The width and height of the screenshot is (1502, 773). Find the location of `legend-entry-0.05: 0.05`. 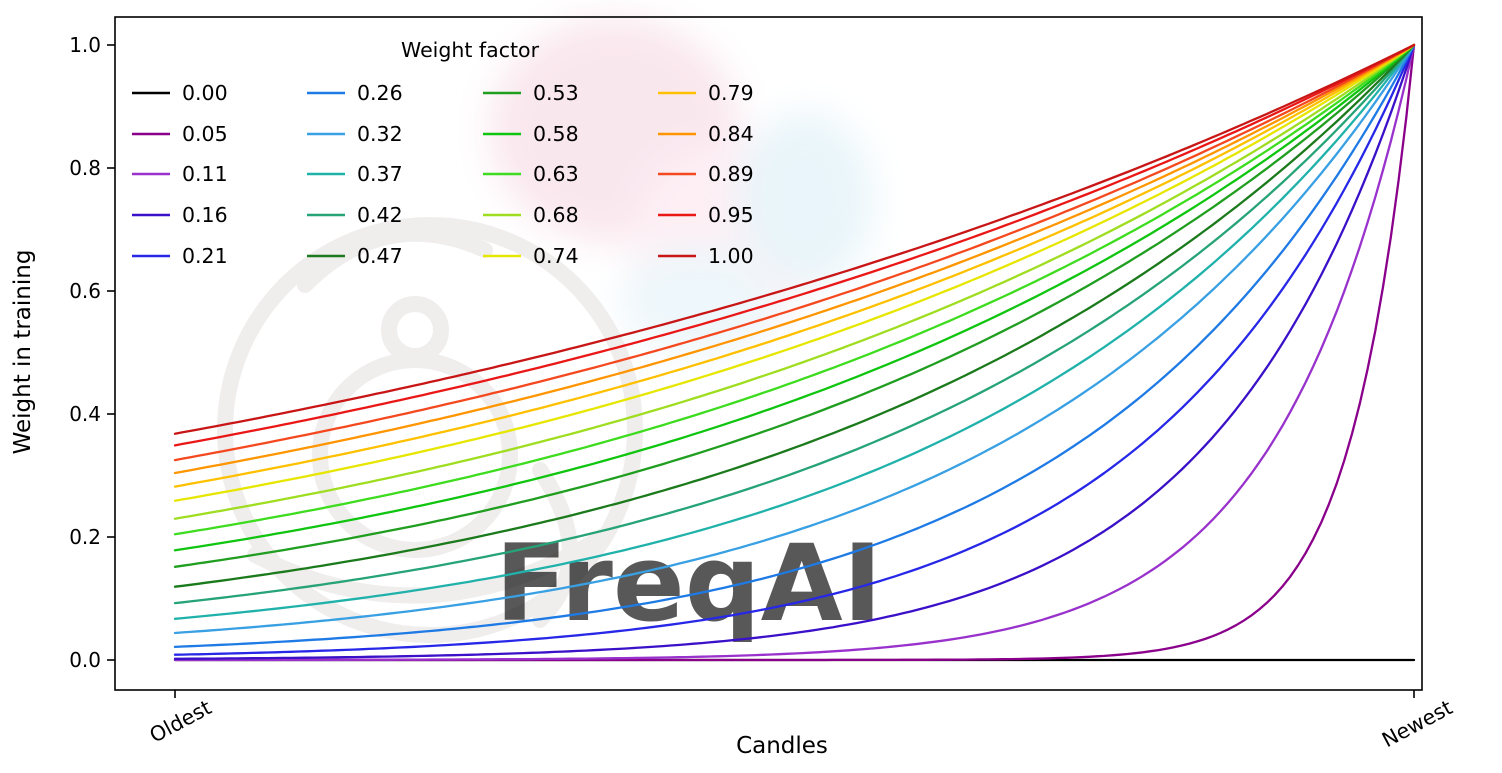

legend-entry-0.05: 0.05 is located at coordinates (180, 134).